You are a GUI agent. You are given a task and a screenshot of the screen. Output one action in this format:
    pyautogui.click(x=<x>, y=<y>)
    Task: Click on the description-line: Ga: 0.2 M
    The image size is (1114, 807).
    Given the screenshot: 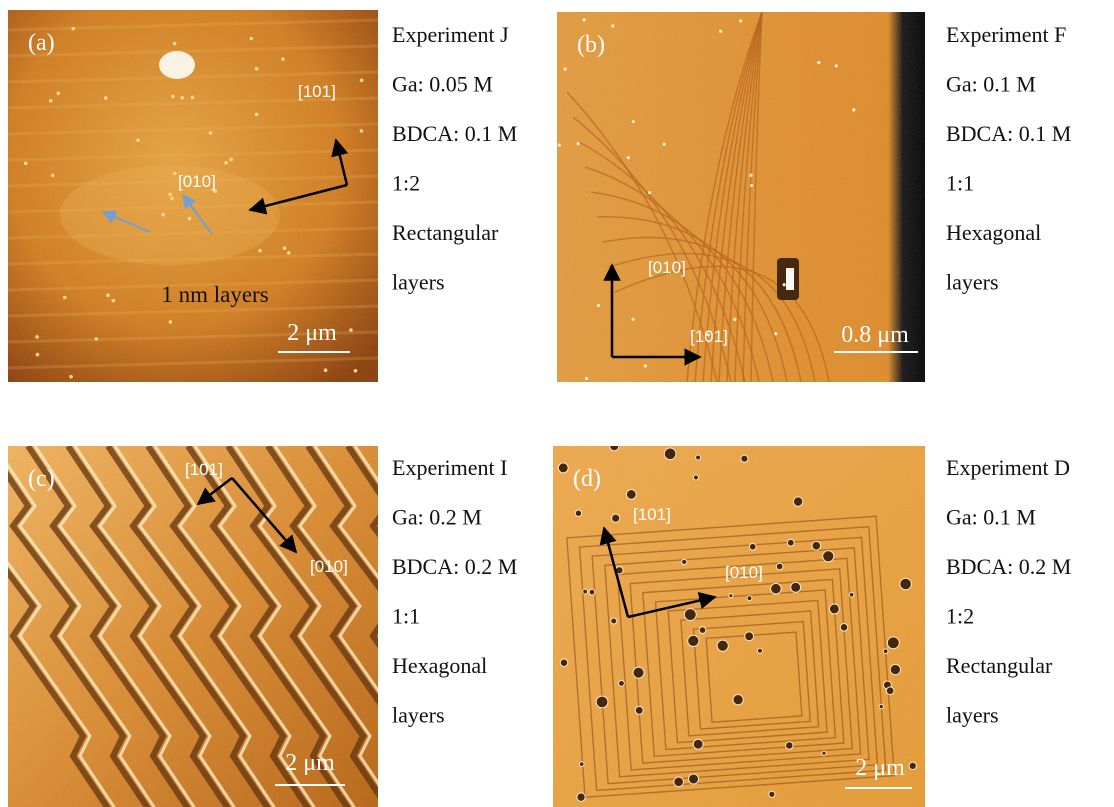 What is the action you would take?
    pyautogui.click(x=437, y=517)
    